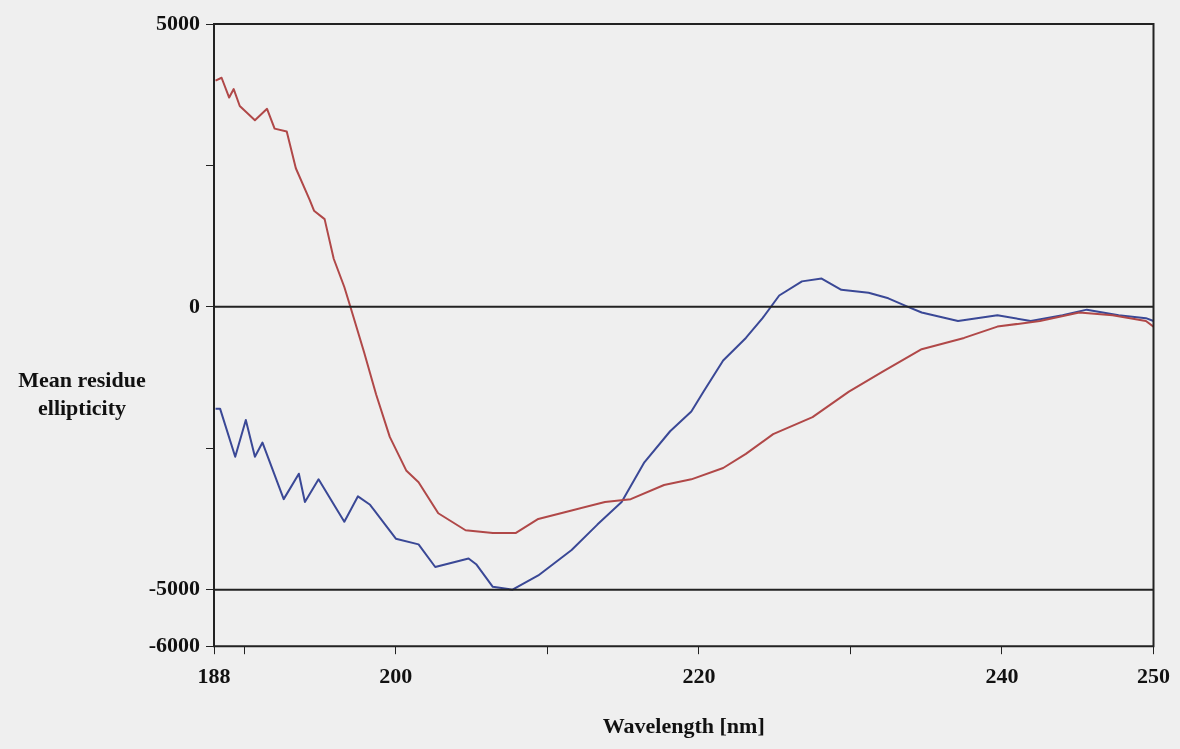 This screenshot has height=749, width=1180. Describe the element at coordinates (174, 644) in the screenshot. I see `y-tick-label: -6000` at that location.